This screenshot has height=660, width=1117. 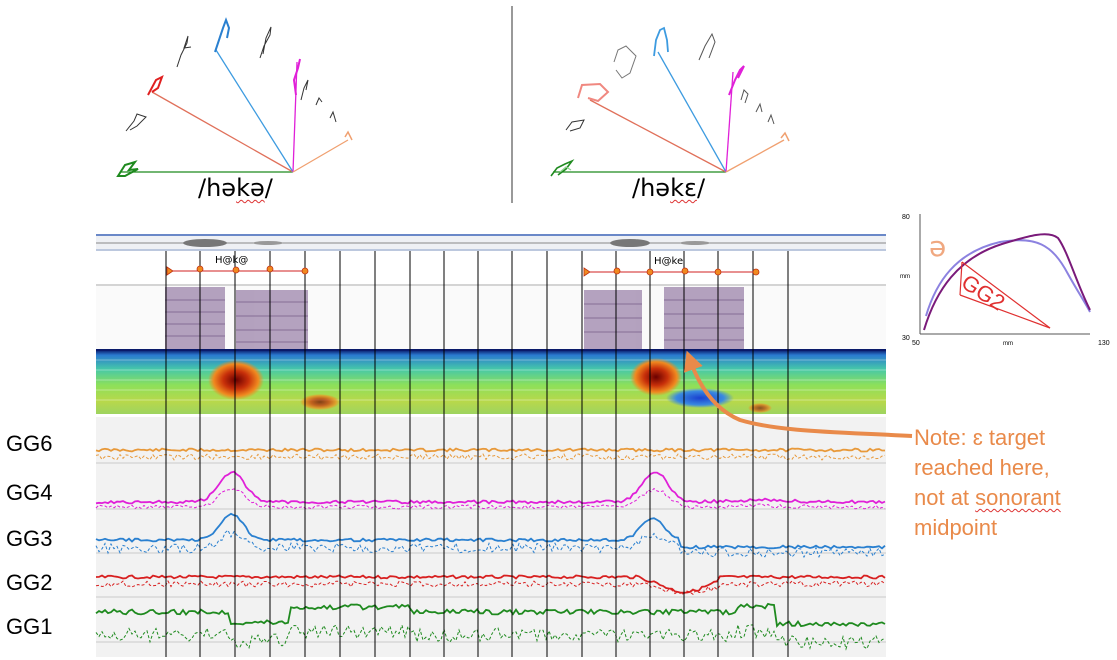 I want to click on transcription-right-post: /, so click(x=701, y=188).